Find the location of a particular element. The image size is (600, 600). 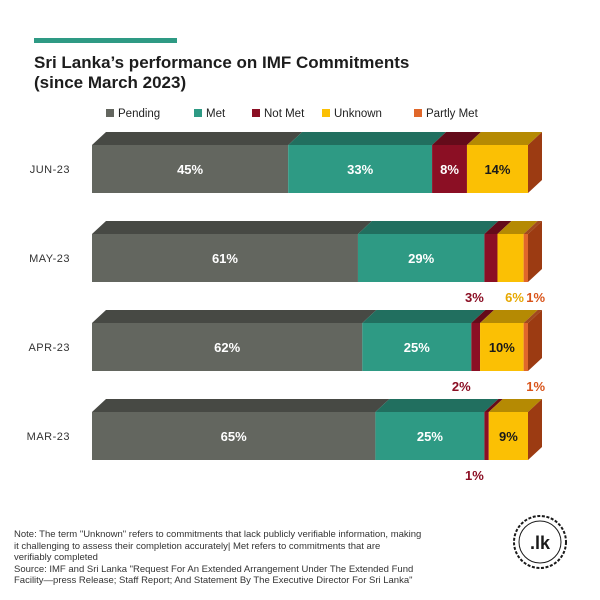

bar-top-r1-s0 is located at coordinates (232, 227).